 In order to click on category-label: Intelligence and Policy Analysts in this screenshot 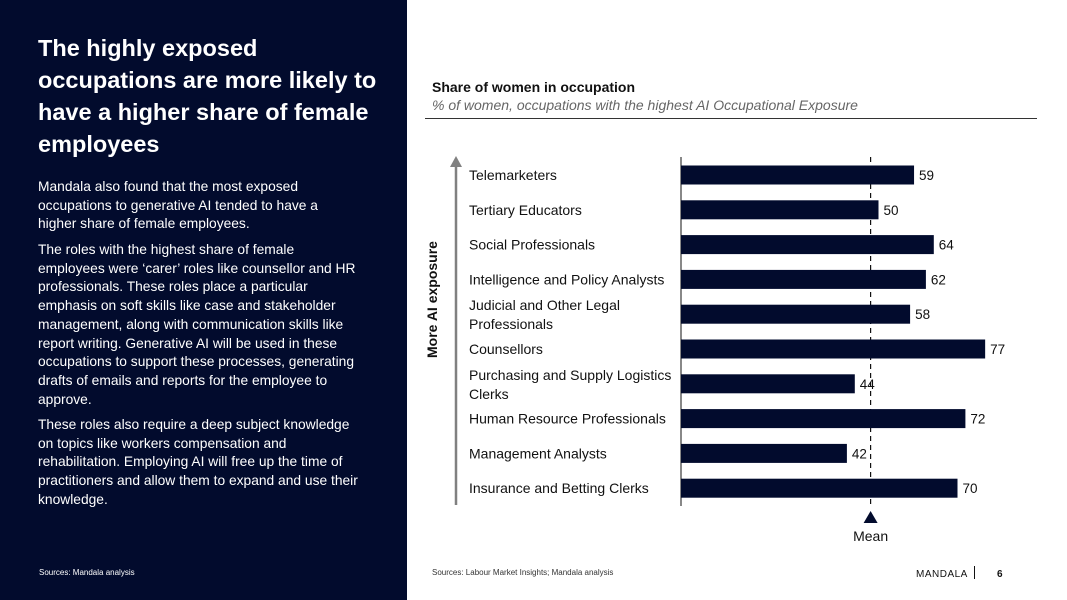, I will do `click(566, 279)`.